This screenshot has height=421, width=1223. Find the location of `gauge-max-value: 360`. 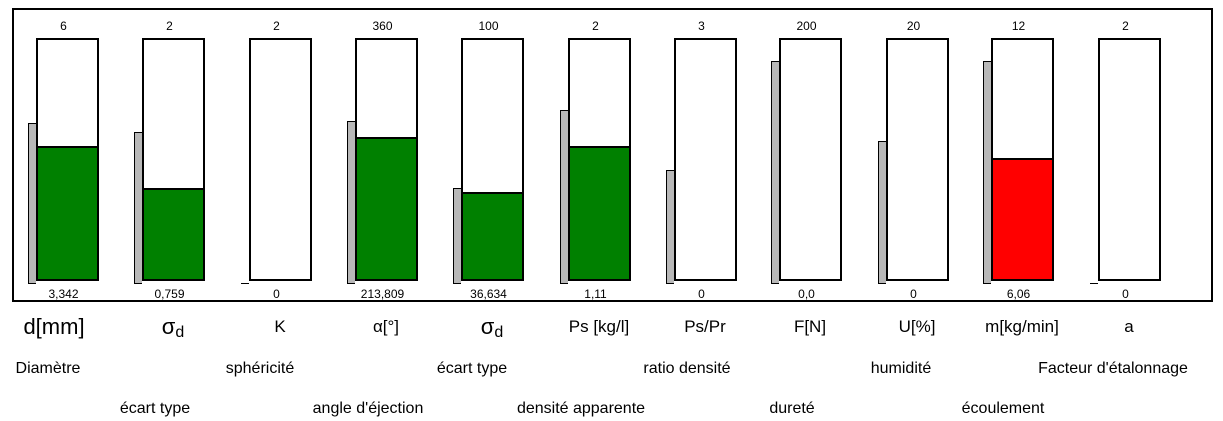

gauge-max-value: 360 is located at coordinates (382, 26).